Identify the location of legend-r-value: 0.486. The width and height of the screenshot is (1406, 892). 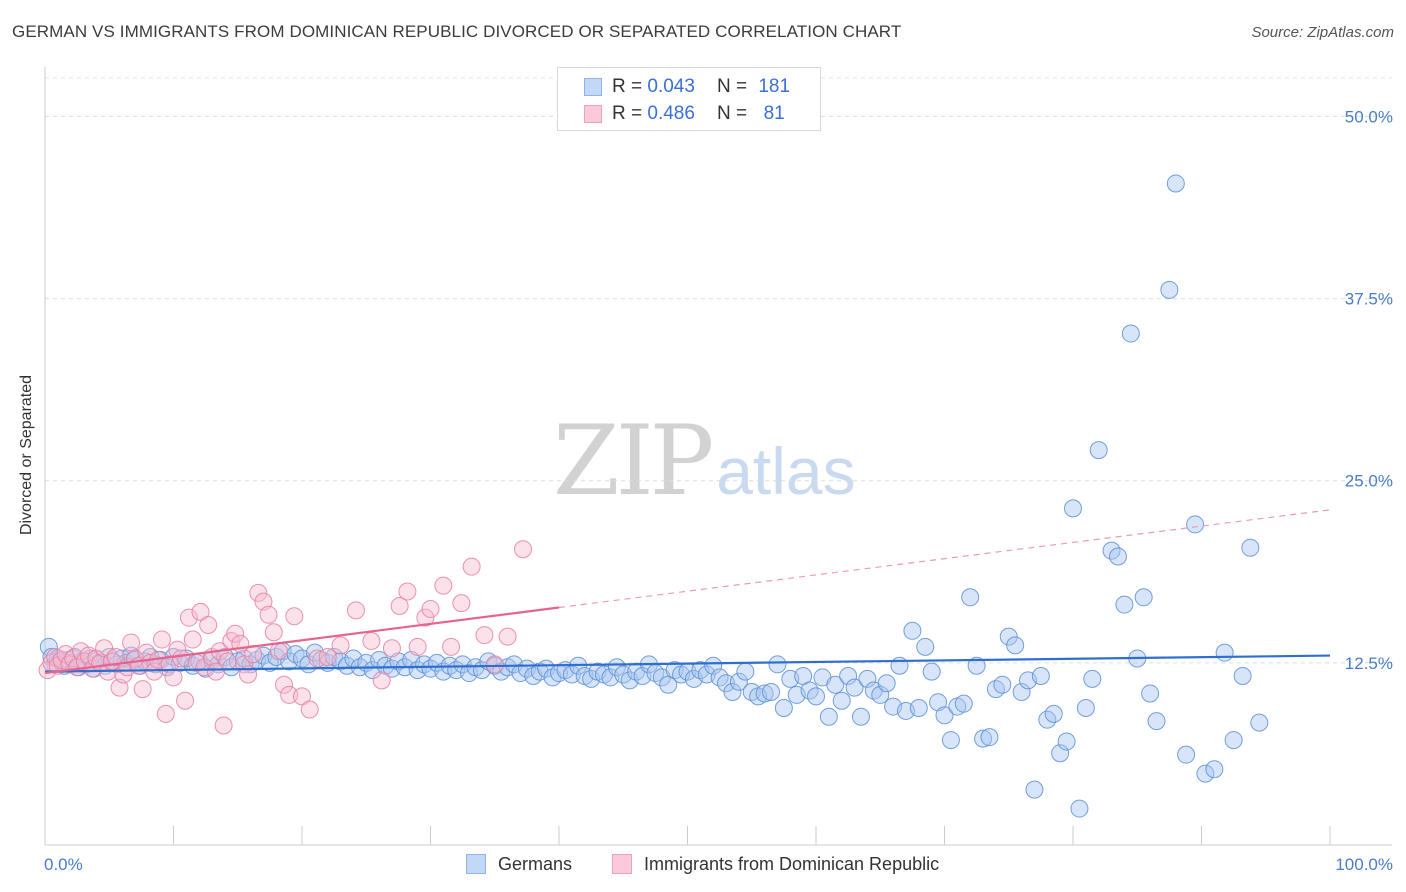
(671, 113).